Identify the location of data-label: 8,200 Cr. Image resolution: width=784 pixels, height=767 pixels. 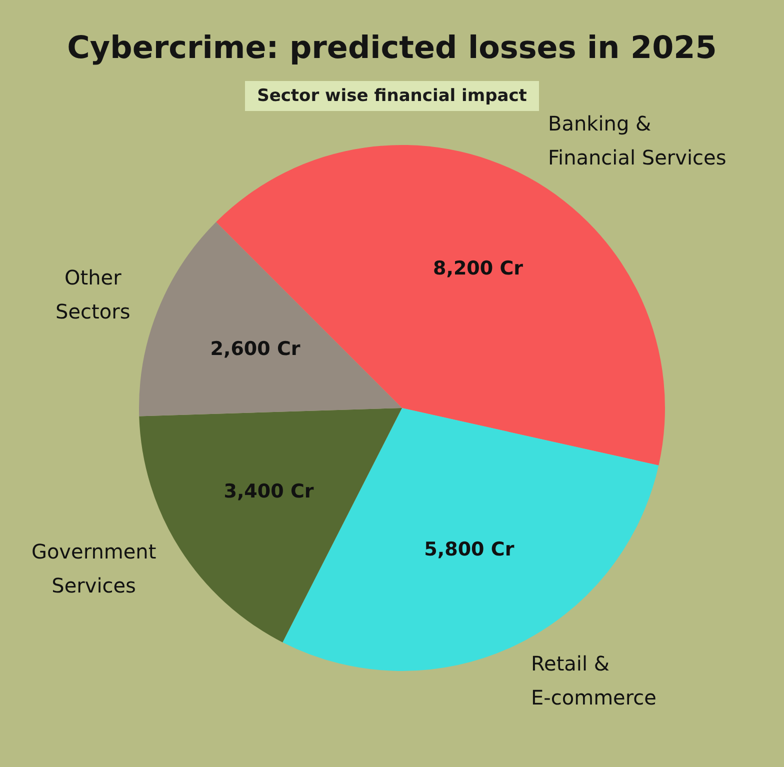
(478, 269).